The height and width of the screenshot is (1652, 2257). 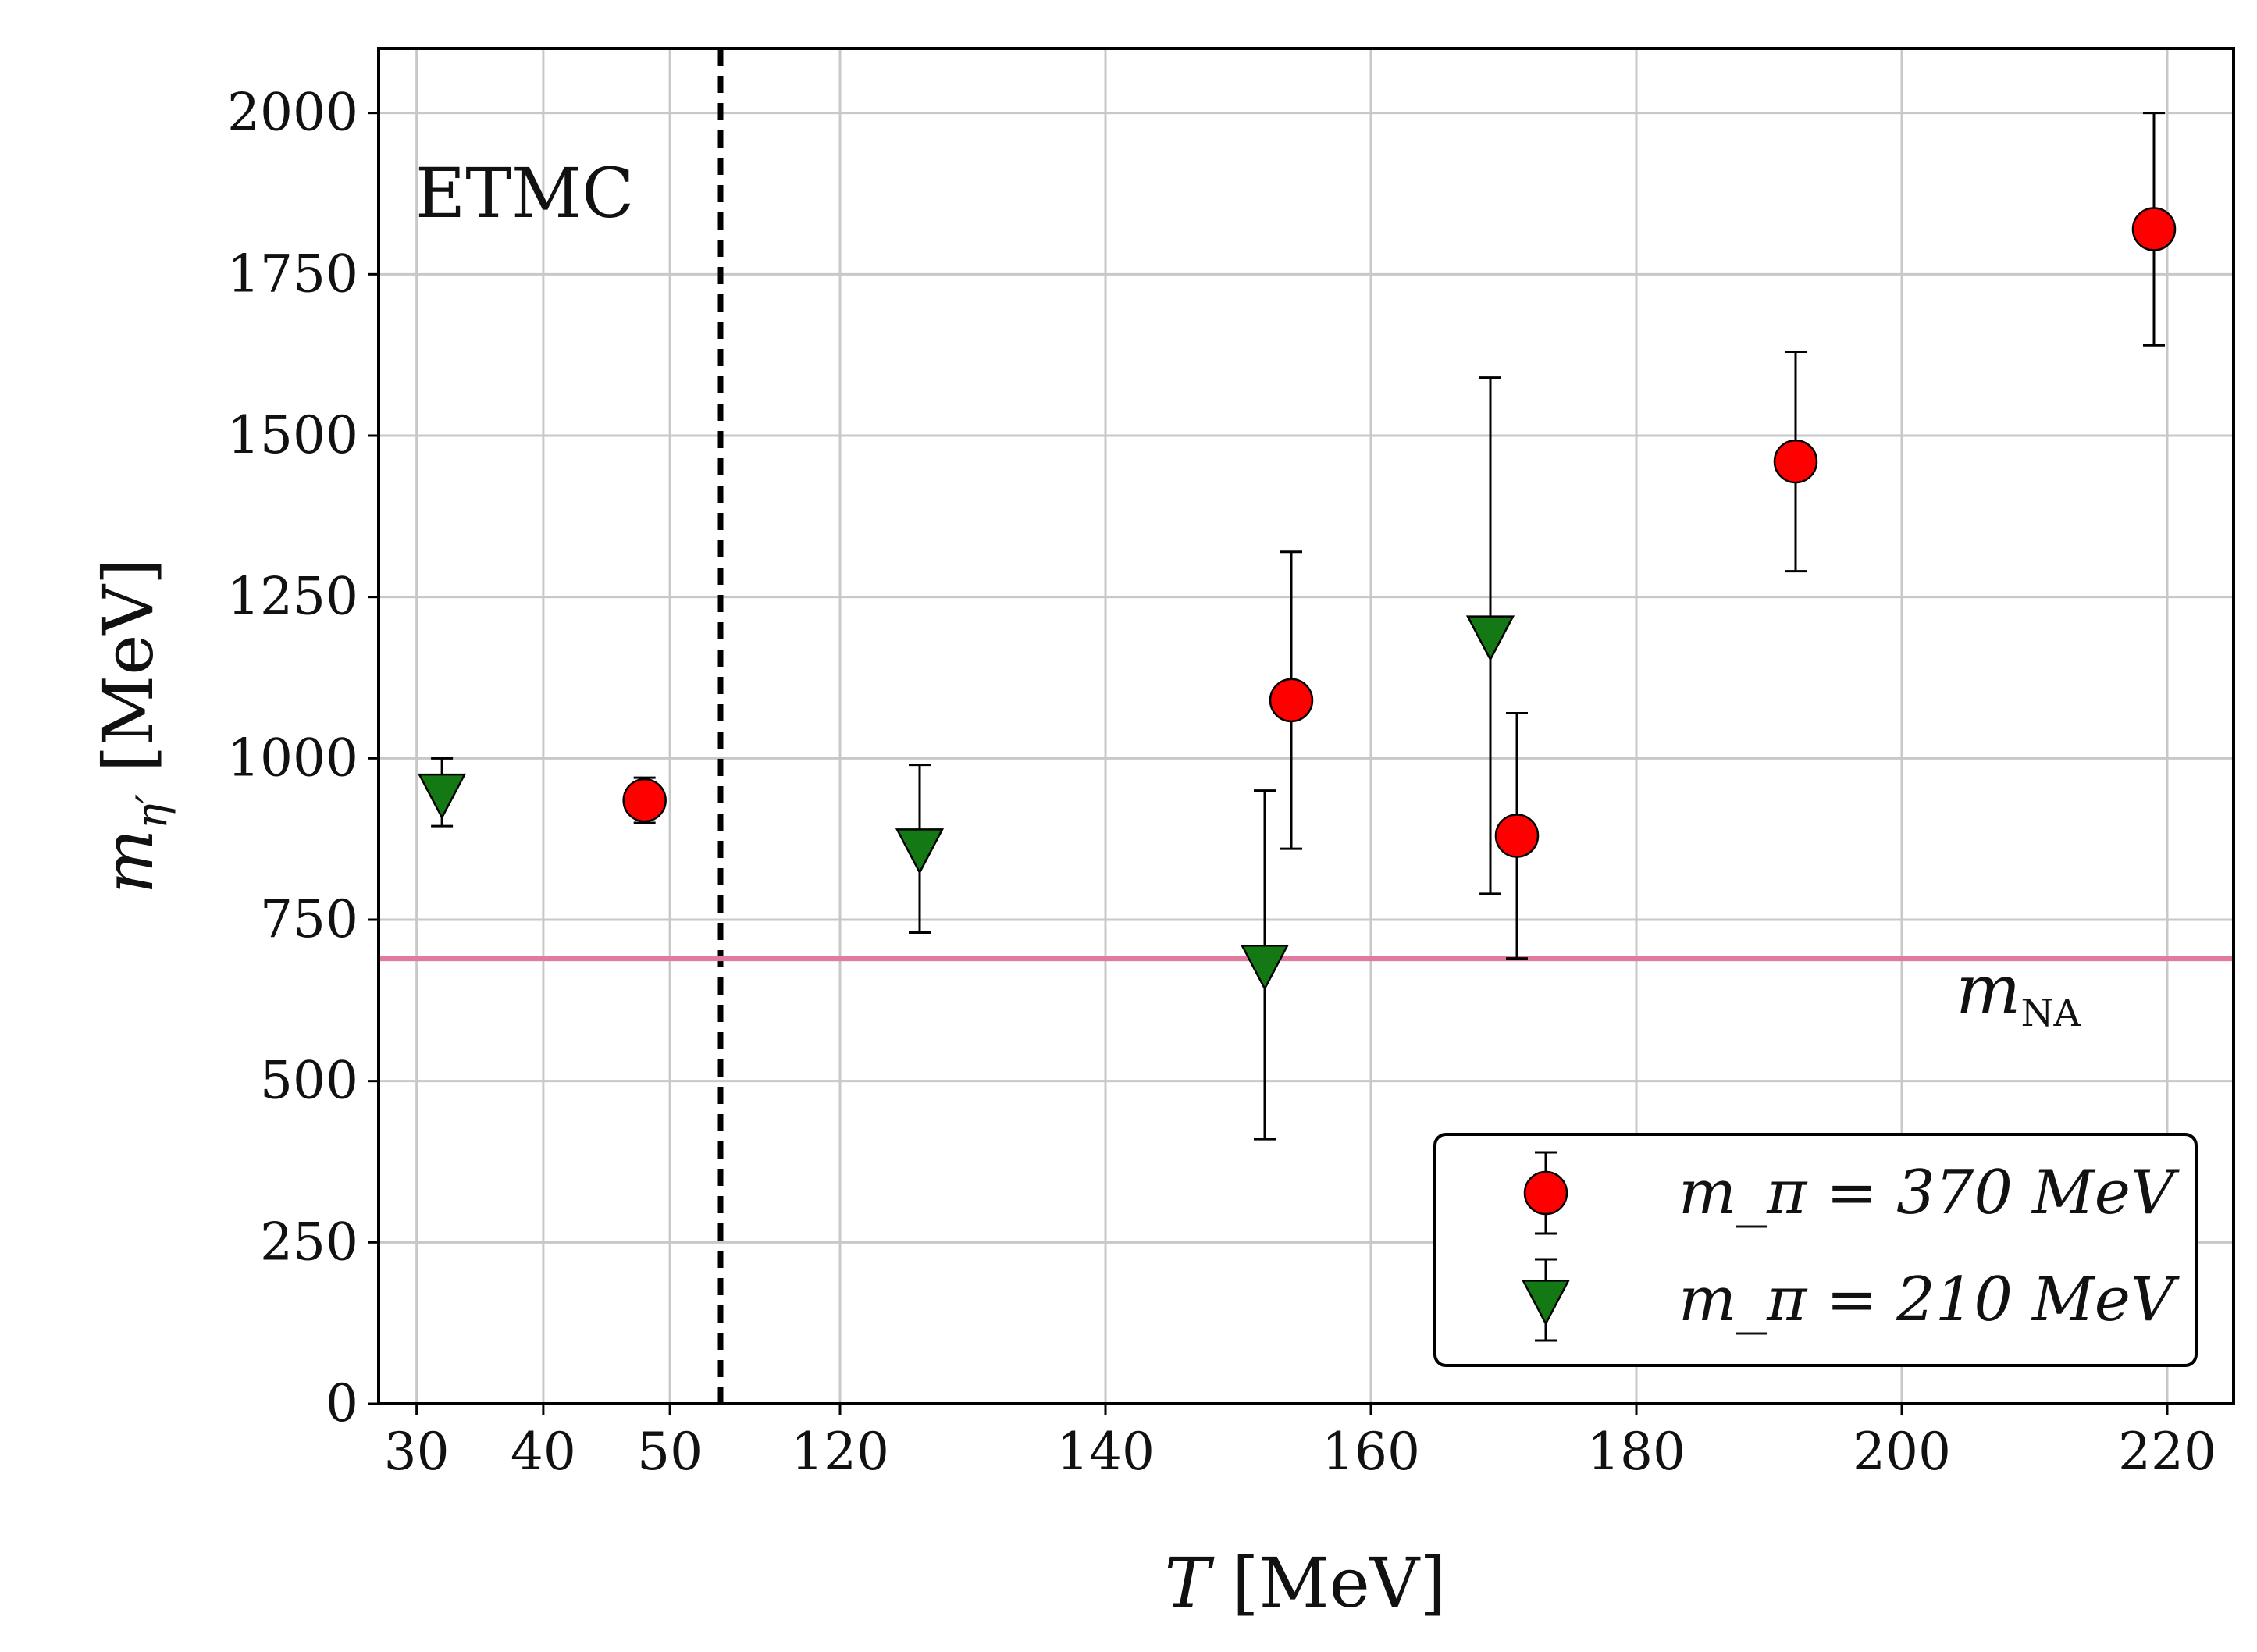 I want to click on legend-marker-circle, so click(x=1545, y=1193).